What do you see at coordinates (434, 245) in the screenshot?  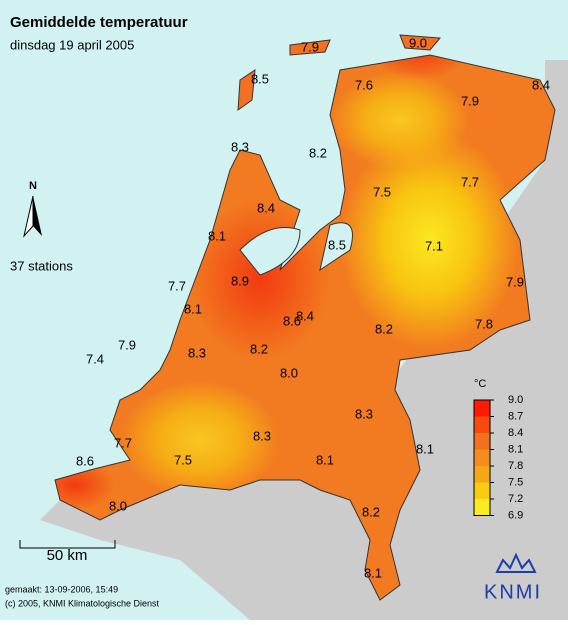 I see `station-value: 7.1` at bounding box center [434, 245].